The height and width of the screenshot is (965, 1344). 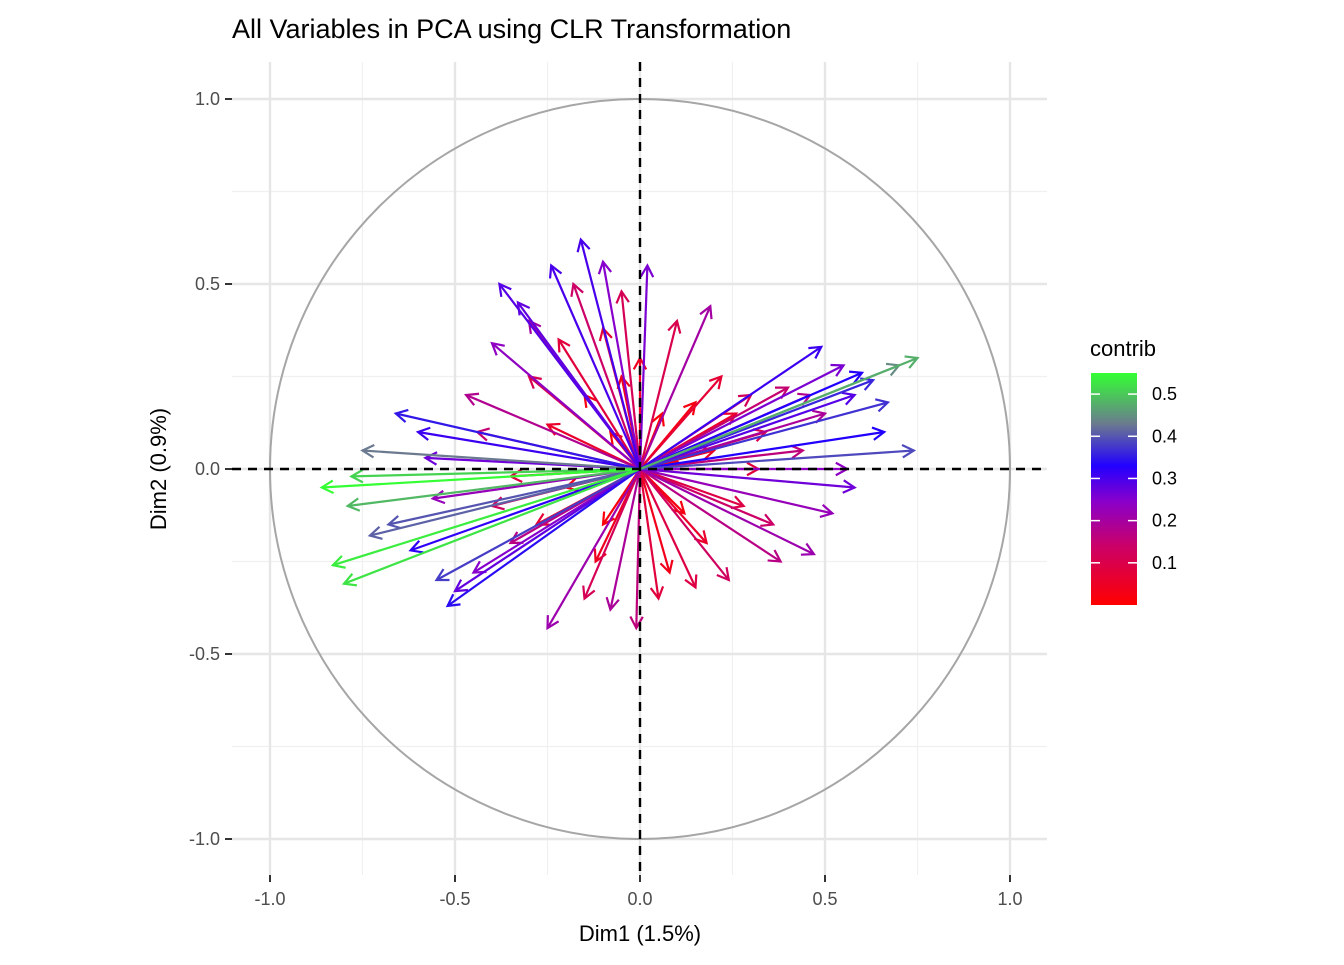 What do you see at coordinates (824, 899) in the screenshot?
I see `x-tick-label: 0.5` at bounding box center [824, 899].